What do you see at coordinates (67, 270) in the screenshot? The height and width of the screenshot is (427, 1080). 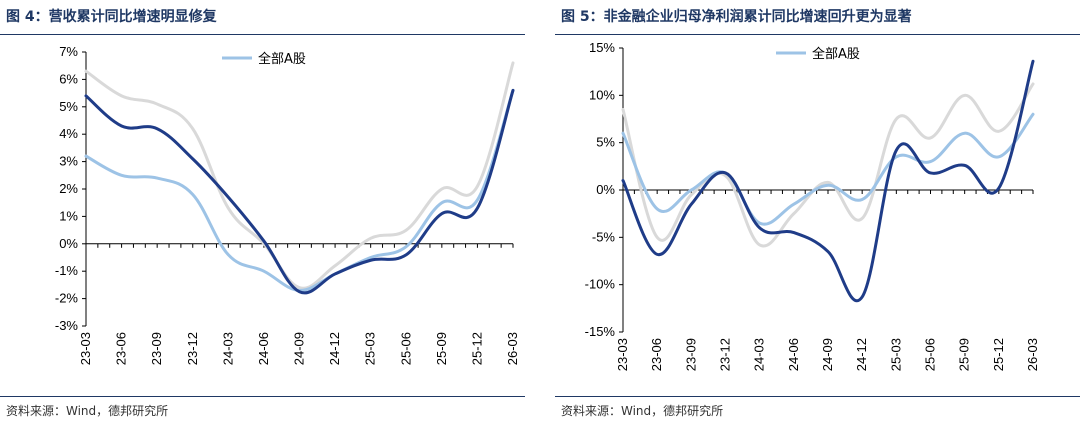 I see `y-tick-label: -1%` at bounding box center [67, 270].